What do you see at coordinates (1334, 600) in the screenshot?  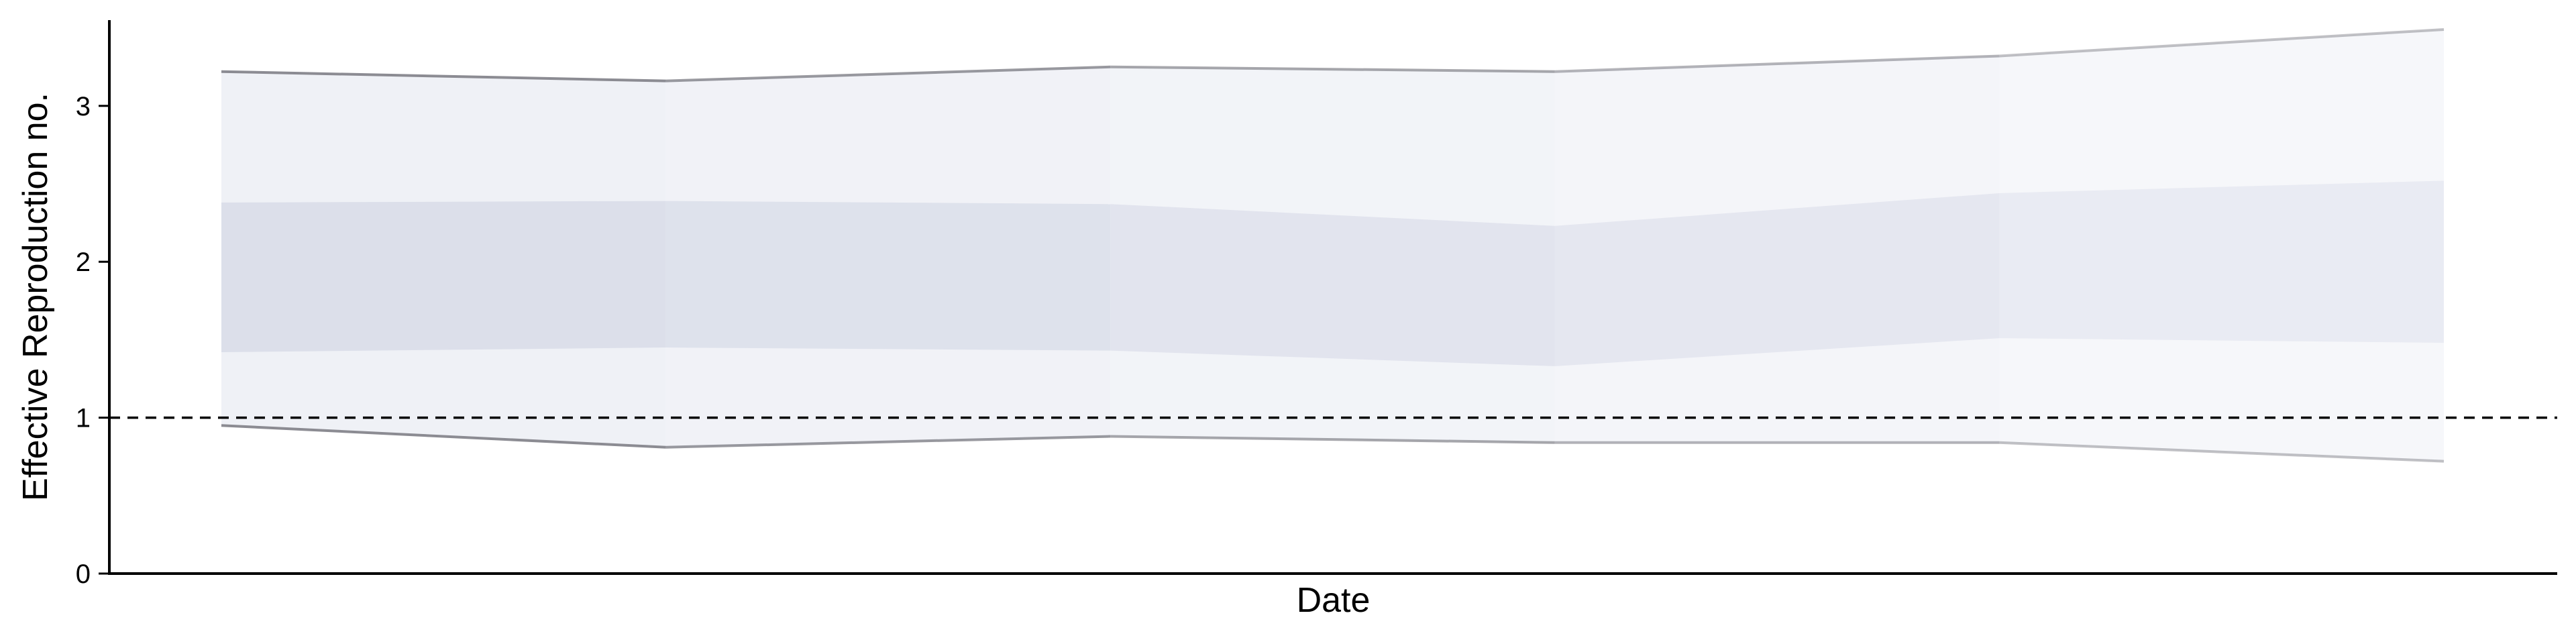 I see `x-axis-title: Date` at bounding box center [1334, 600].